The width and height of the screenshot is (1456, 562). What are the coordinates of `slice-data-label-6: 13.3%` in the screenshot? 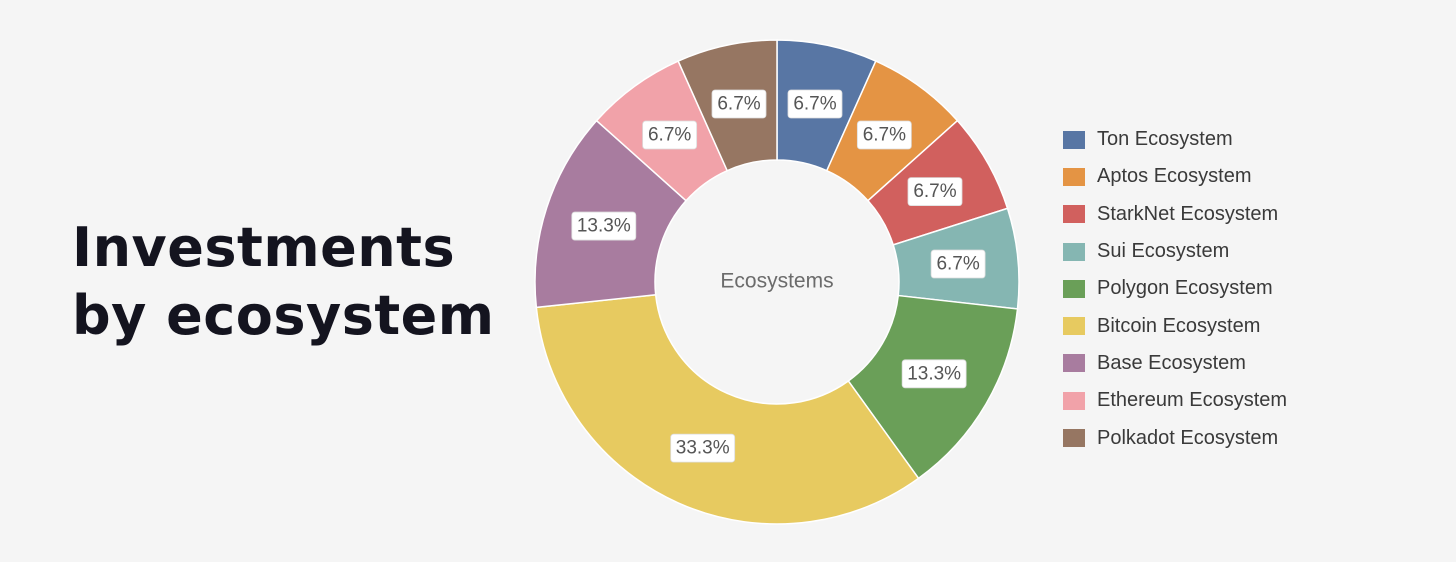 It's located at (604, 226).